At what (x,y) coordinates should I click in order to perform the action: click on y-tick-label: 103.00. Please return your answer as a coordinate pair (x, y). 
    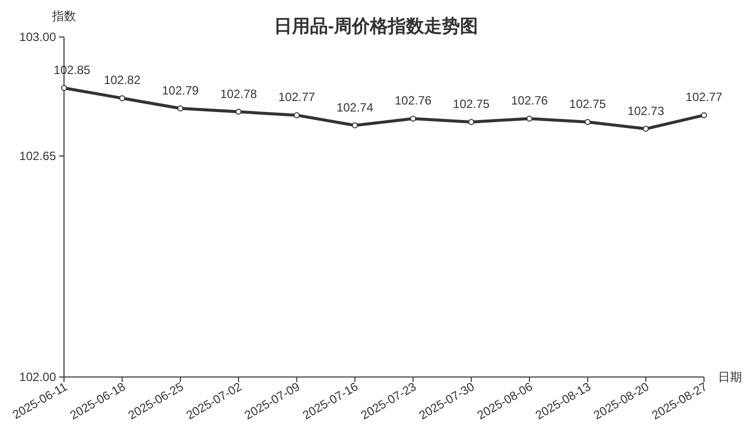
    Looking at the image, I should click on (37, 37).